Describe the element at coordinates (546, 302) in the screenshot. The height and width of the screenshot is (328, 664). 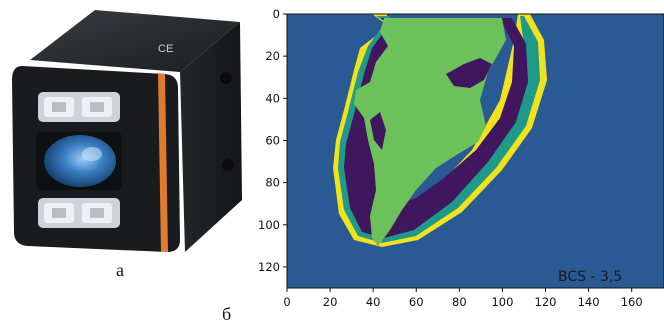
I see `x-tick-label: 120` at that location.